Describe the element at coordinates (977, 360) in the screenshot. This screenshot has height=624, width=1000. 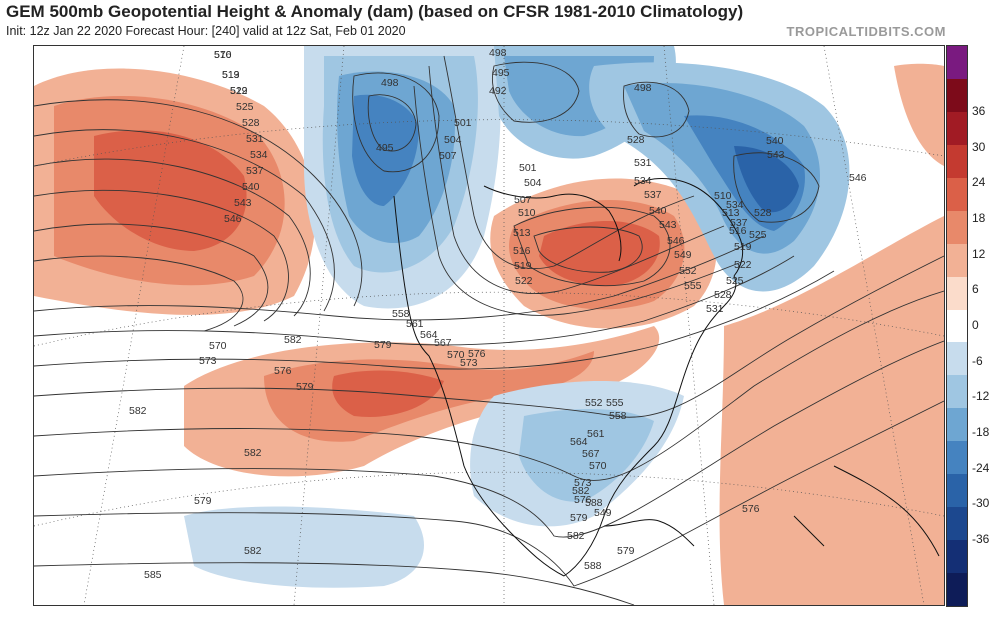
I see `colorbar-tick-label: -6` at that location.